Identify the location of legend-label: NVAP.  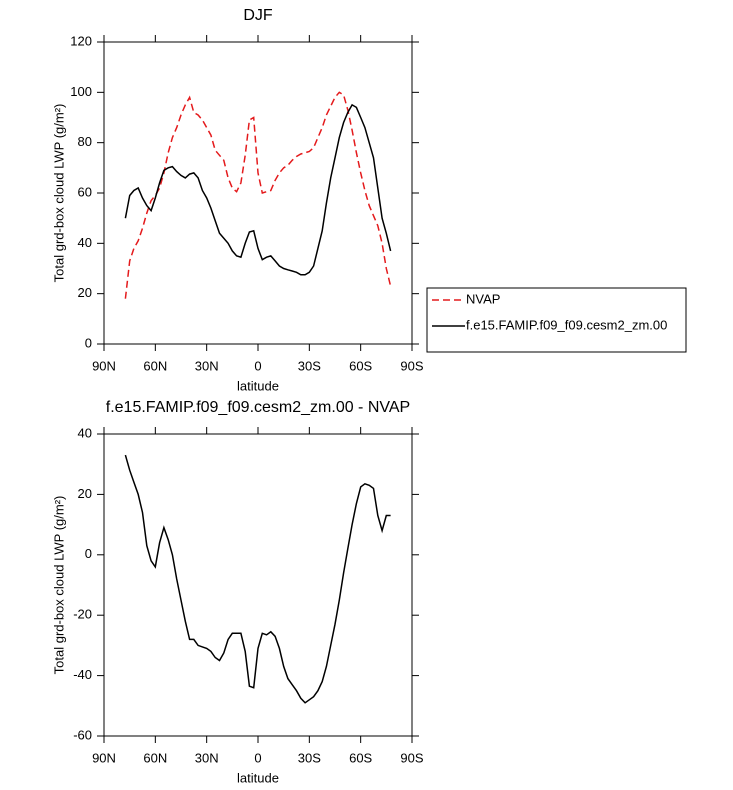
(483, 298).